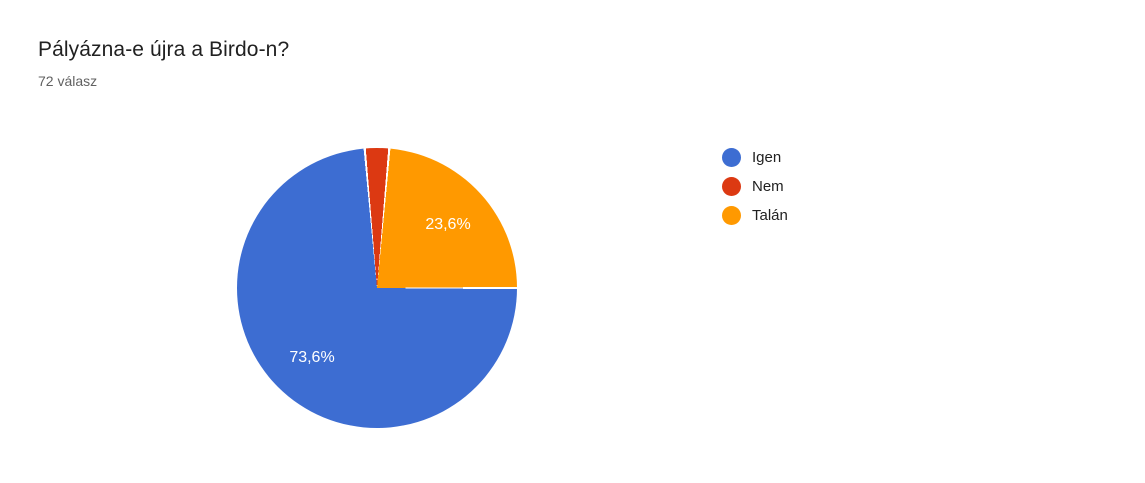 The height and width of the screenshot is (483, 1145). I want to click on slice-label-igen: 73,6%, so click(312, 357).